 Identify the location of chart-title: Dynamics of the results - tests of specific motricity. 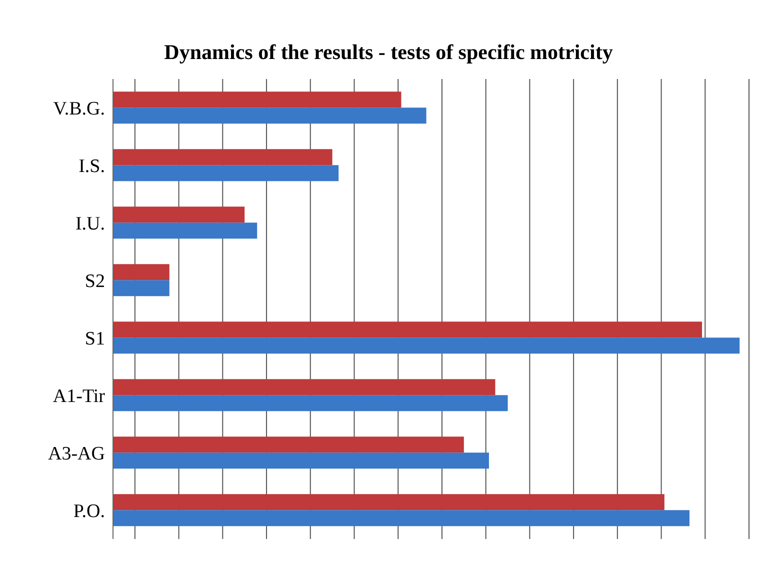
(388, 52).